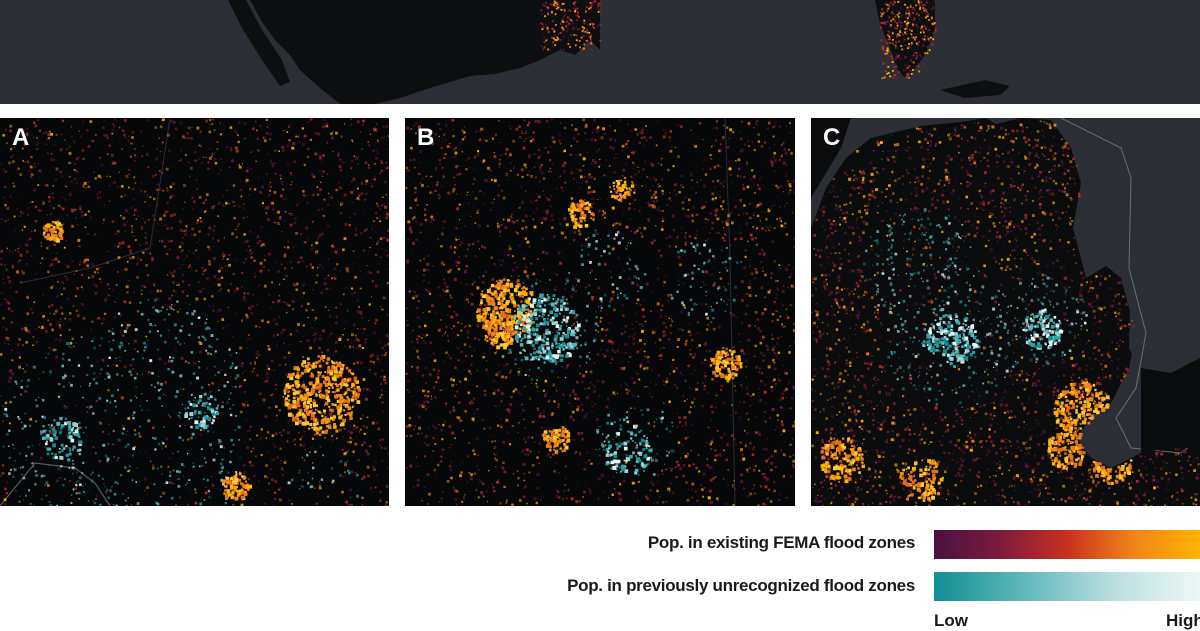 This screenshot has height=631, width=1200. What do you see at coordinates (831, 138) in the screenshot?
I see `panel-label-c: C` at bounding box center [831, 138].